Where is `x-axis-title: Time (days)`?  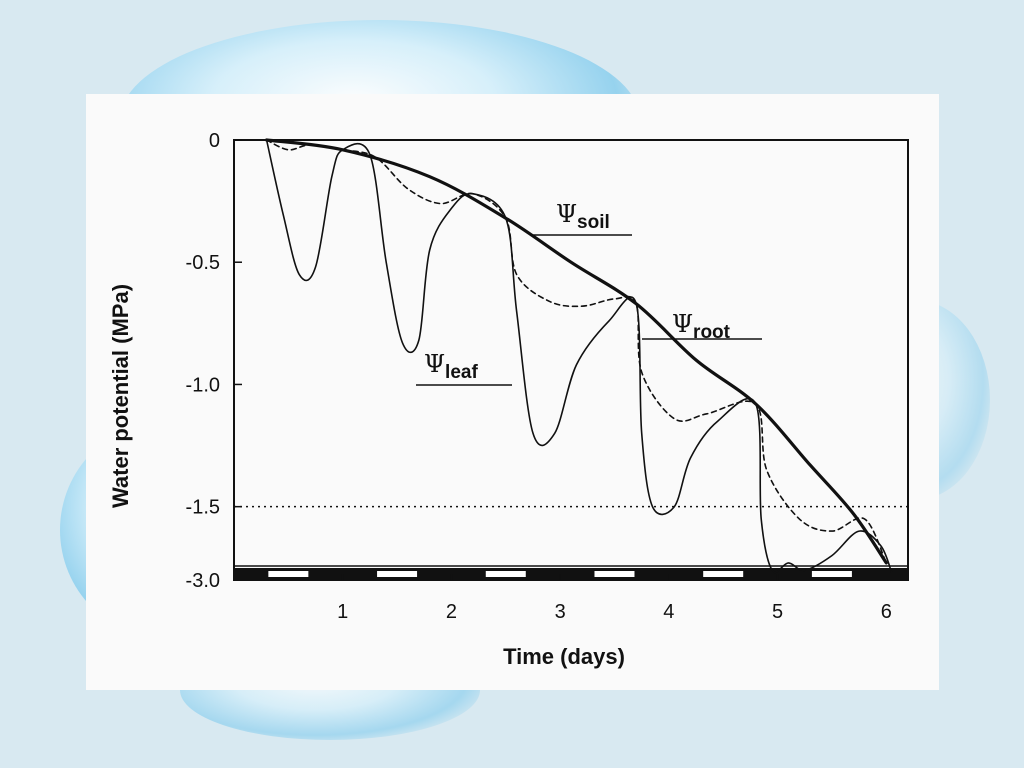 x-axis-title: Time (days) is located at coordinates (564, 656).